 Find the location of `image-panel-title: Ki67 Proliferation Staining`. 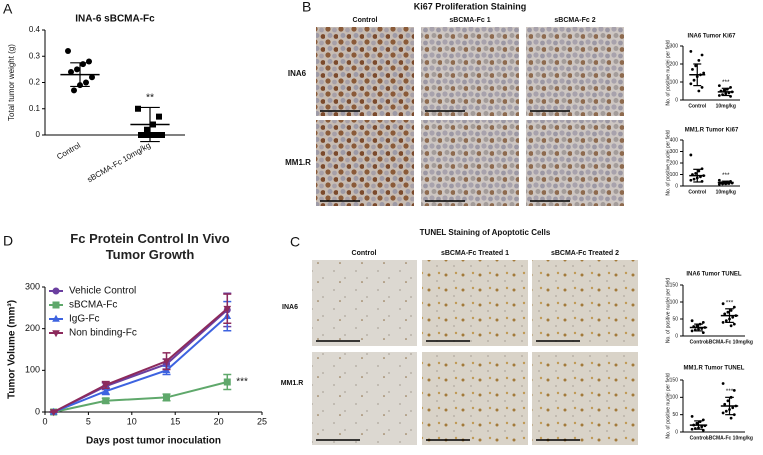

image-panel-title: Ki67 Proliferation Staining is located at coordinates (470, 6).